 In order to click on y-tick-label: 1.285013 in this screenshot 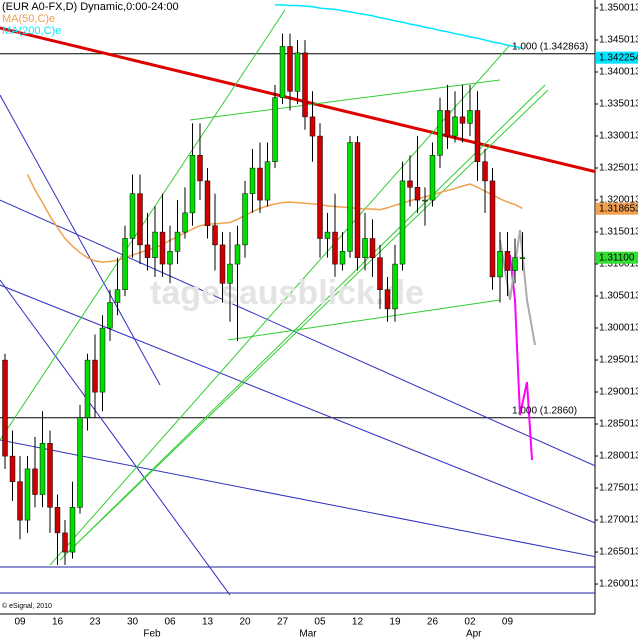, I will do `click(618, 424)`.